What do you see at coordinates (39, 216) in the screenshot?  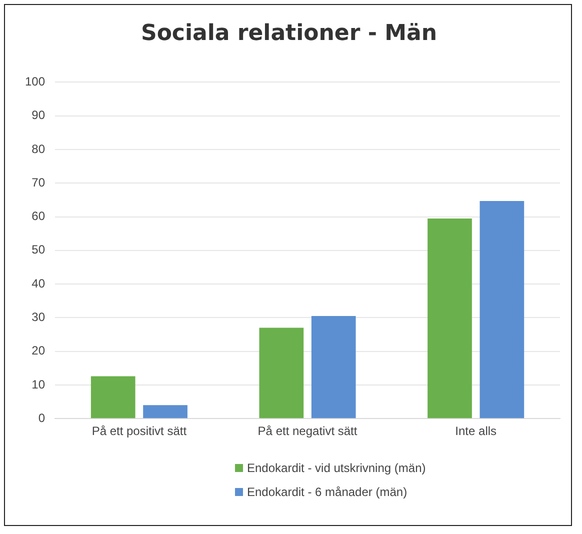 I see `y-tick-label: 60` at bounding box center [39, 216].